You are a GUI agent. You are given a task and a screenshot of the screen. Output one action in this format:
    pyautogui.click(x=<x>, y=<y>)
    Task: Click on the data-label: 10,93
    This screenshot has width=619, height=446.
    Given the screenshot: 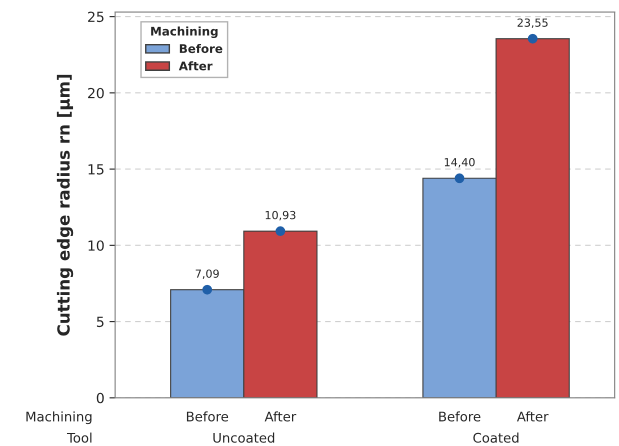 What is the action you would take?
    pyautogui.click(x=281, y=215)
    